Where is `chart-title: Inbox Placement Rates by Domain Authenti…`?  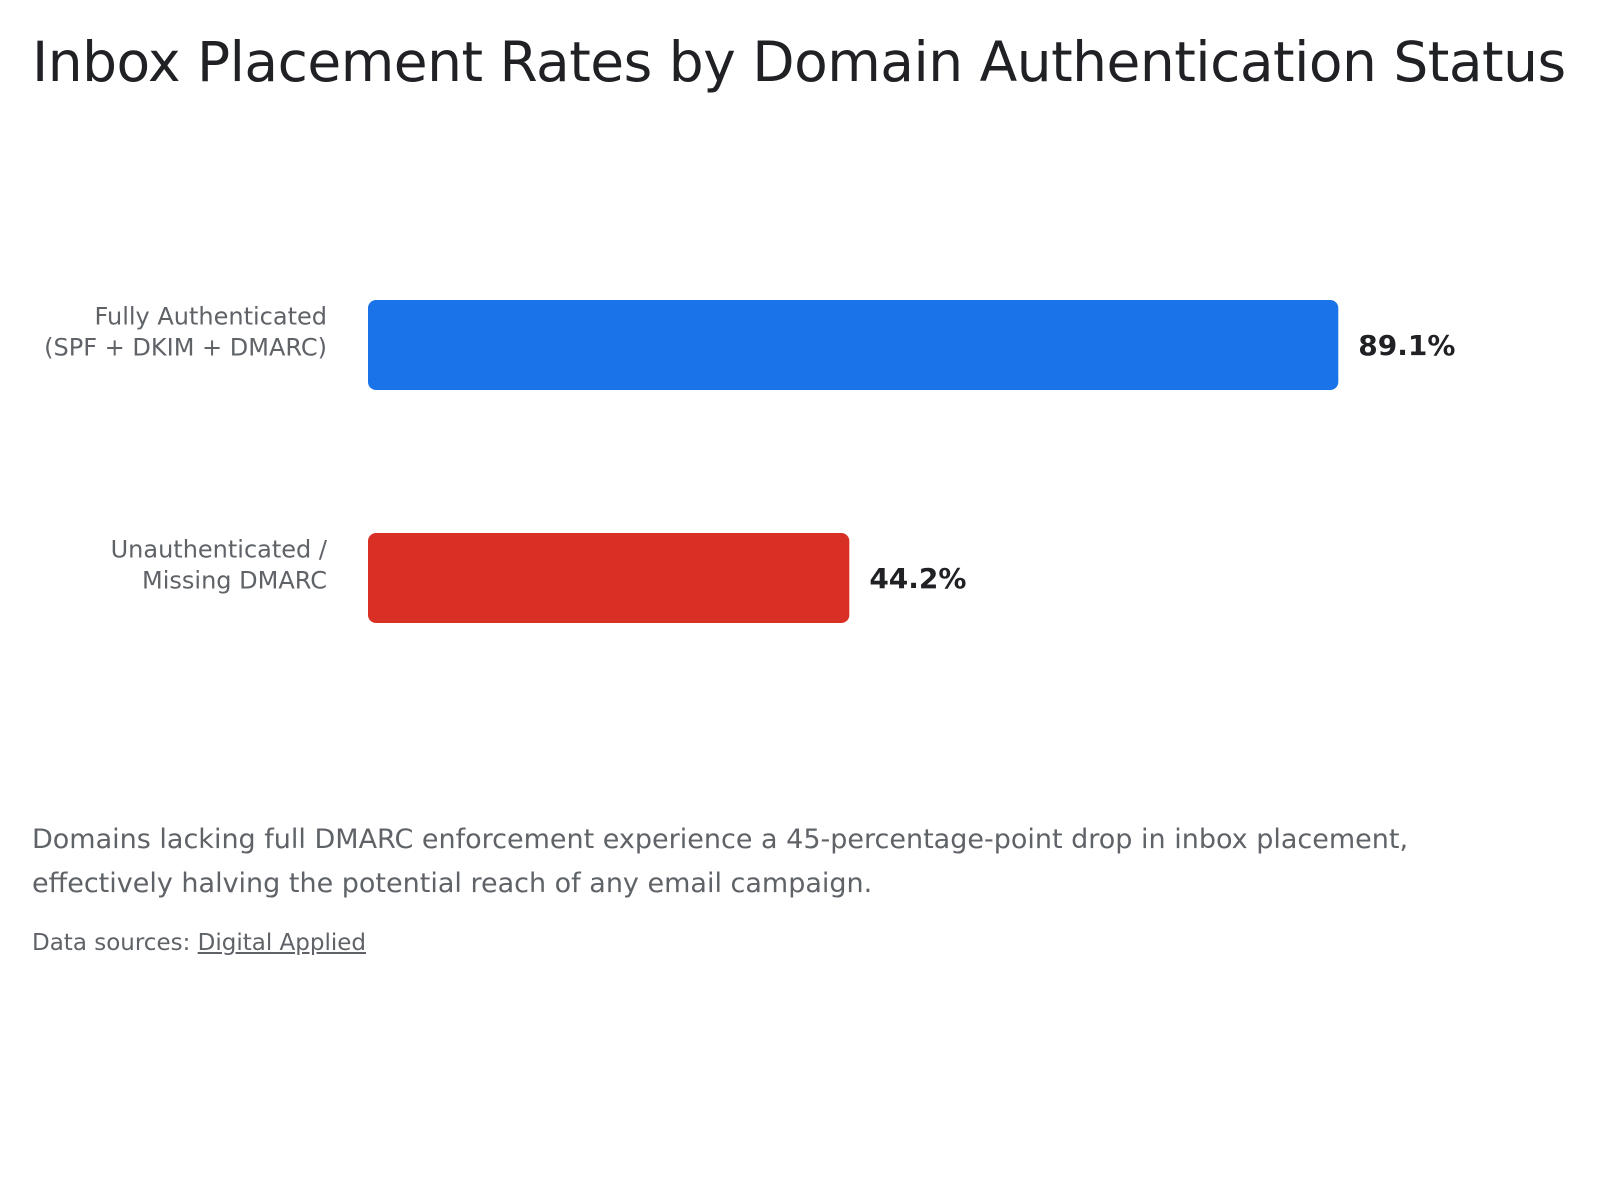
chart-title: Inbox Placement Rates by Domain Authenti… is located at coordinates (799, 62).